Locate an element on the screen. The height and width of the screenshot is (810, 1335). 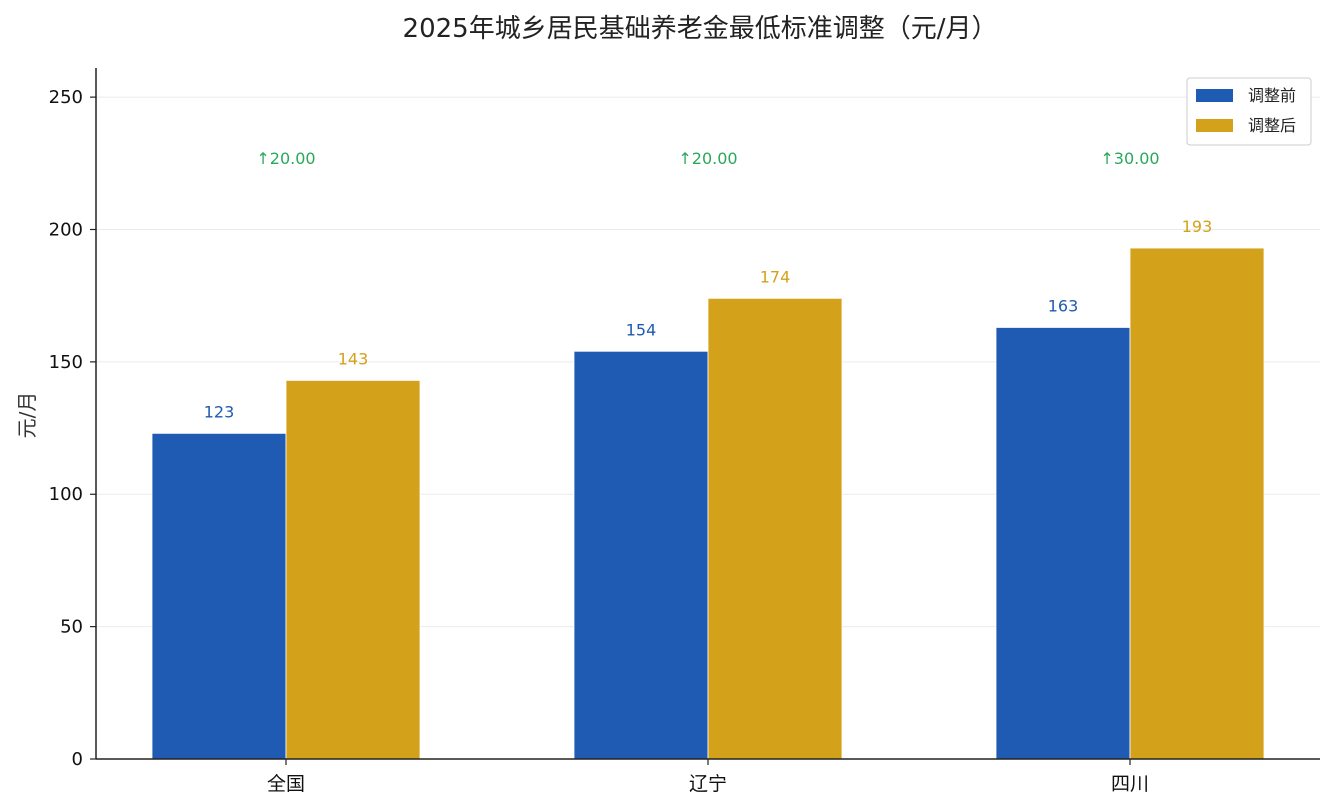
bar-value-label: 143 is located at coordinates (353, 358).